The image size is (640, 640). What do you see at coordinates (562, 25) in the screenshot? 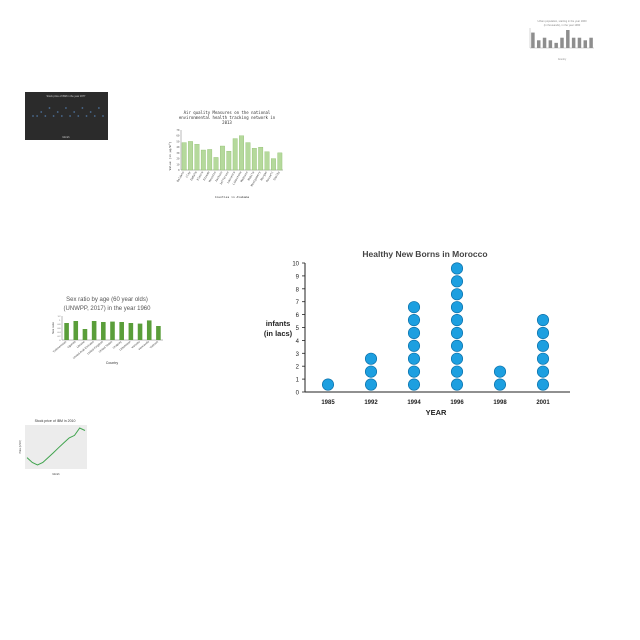
I see `grey-title-line-2: (in thousands), in the year 1960` at bounding box center [562, 25].